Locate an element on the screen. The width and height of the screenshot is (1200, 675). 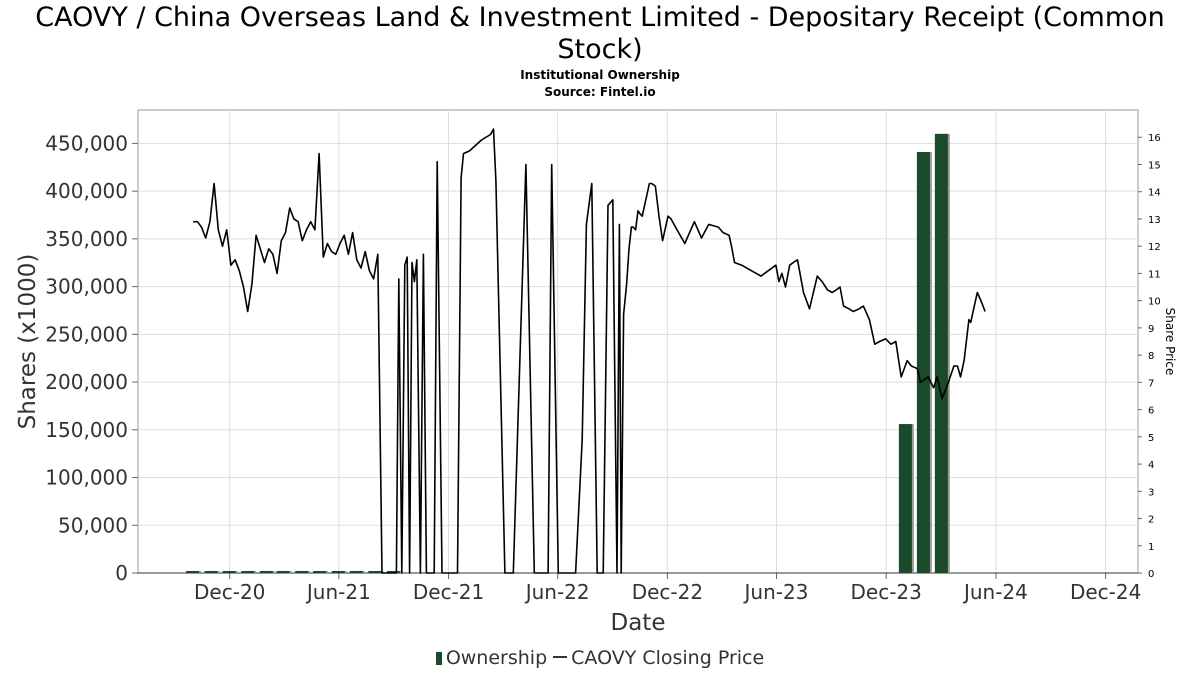
y2-tick-label: 3 is located at coordinates (1151, 492).